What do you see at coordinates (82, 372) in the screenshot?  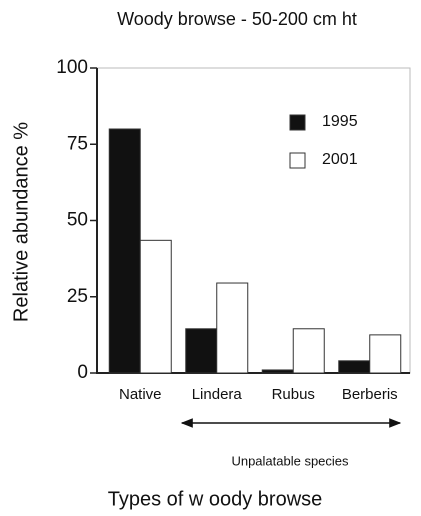 I see `y-tick-label: 0` at bounding box center [82, 372].